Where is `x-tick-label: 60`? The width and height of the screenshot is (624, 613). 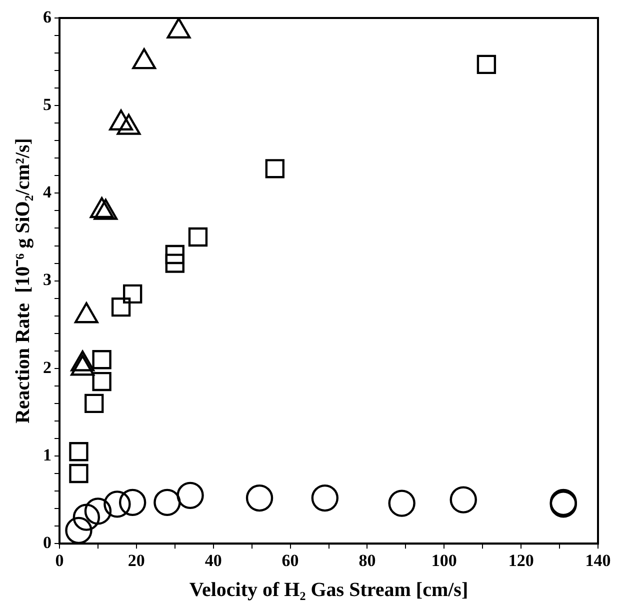
x-tick-label: 60 is located at coordinates (290, 560).